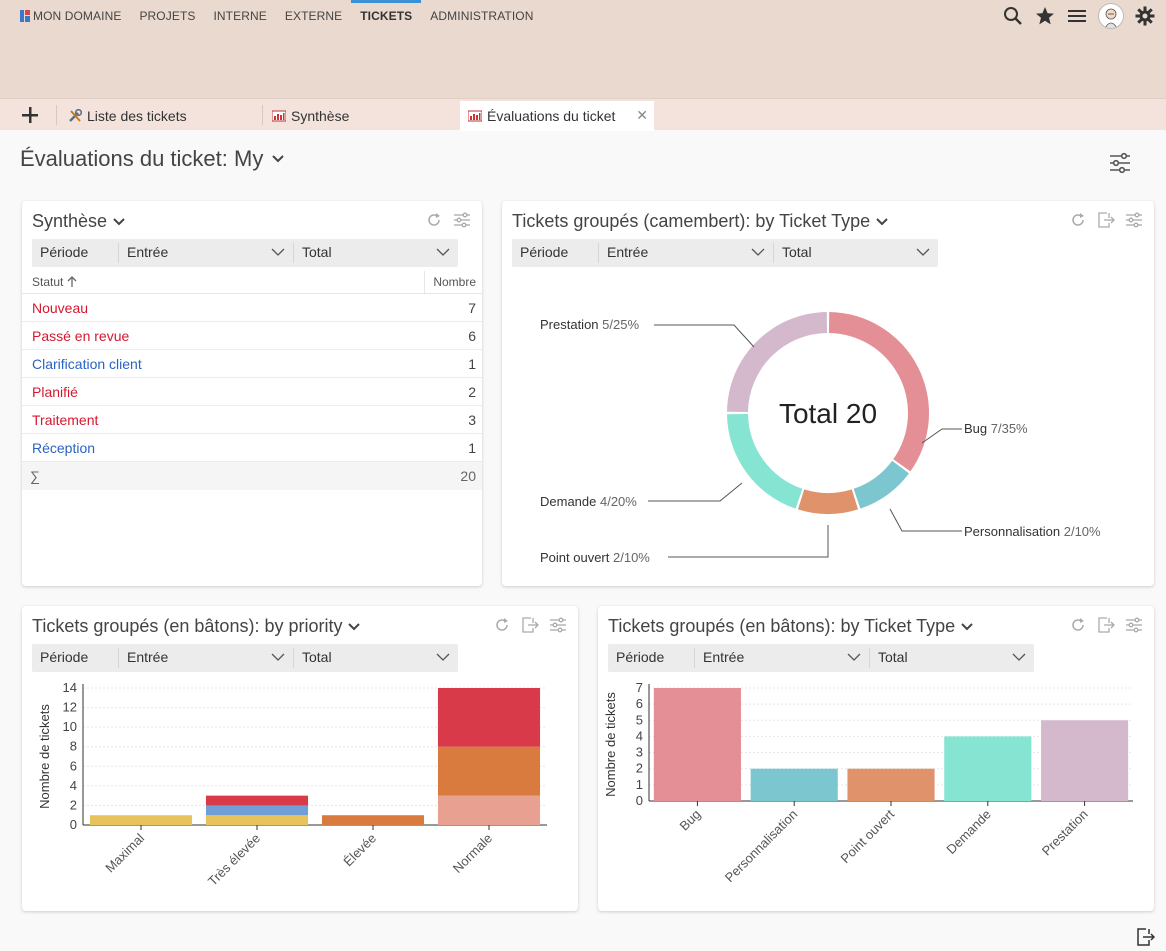 This screenshot has width=1166, height=951. What do you see at coordinates (1013, 16) in the screenshot?
I see `search-icon` at bounding box center [1013, 16].